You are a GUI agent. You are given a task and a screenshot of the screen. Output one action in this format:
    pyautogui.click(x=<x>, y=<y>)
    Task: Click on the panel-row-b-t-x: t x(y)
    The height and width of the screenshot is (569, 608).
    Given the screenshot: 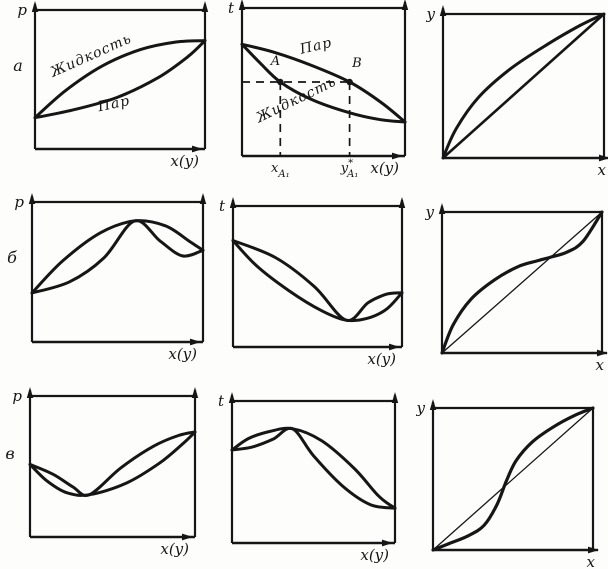 What is the action you would take?
    pyautogui.click(x=312, y=282)
    